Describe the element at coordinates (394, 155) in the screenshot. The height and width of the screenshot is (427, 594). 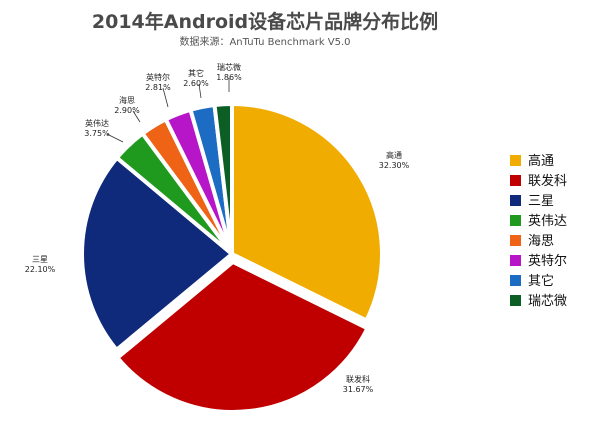
I see `slice-name-label: 高通` at that location.